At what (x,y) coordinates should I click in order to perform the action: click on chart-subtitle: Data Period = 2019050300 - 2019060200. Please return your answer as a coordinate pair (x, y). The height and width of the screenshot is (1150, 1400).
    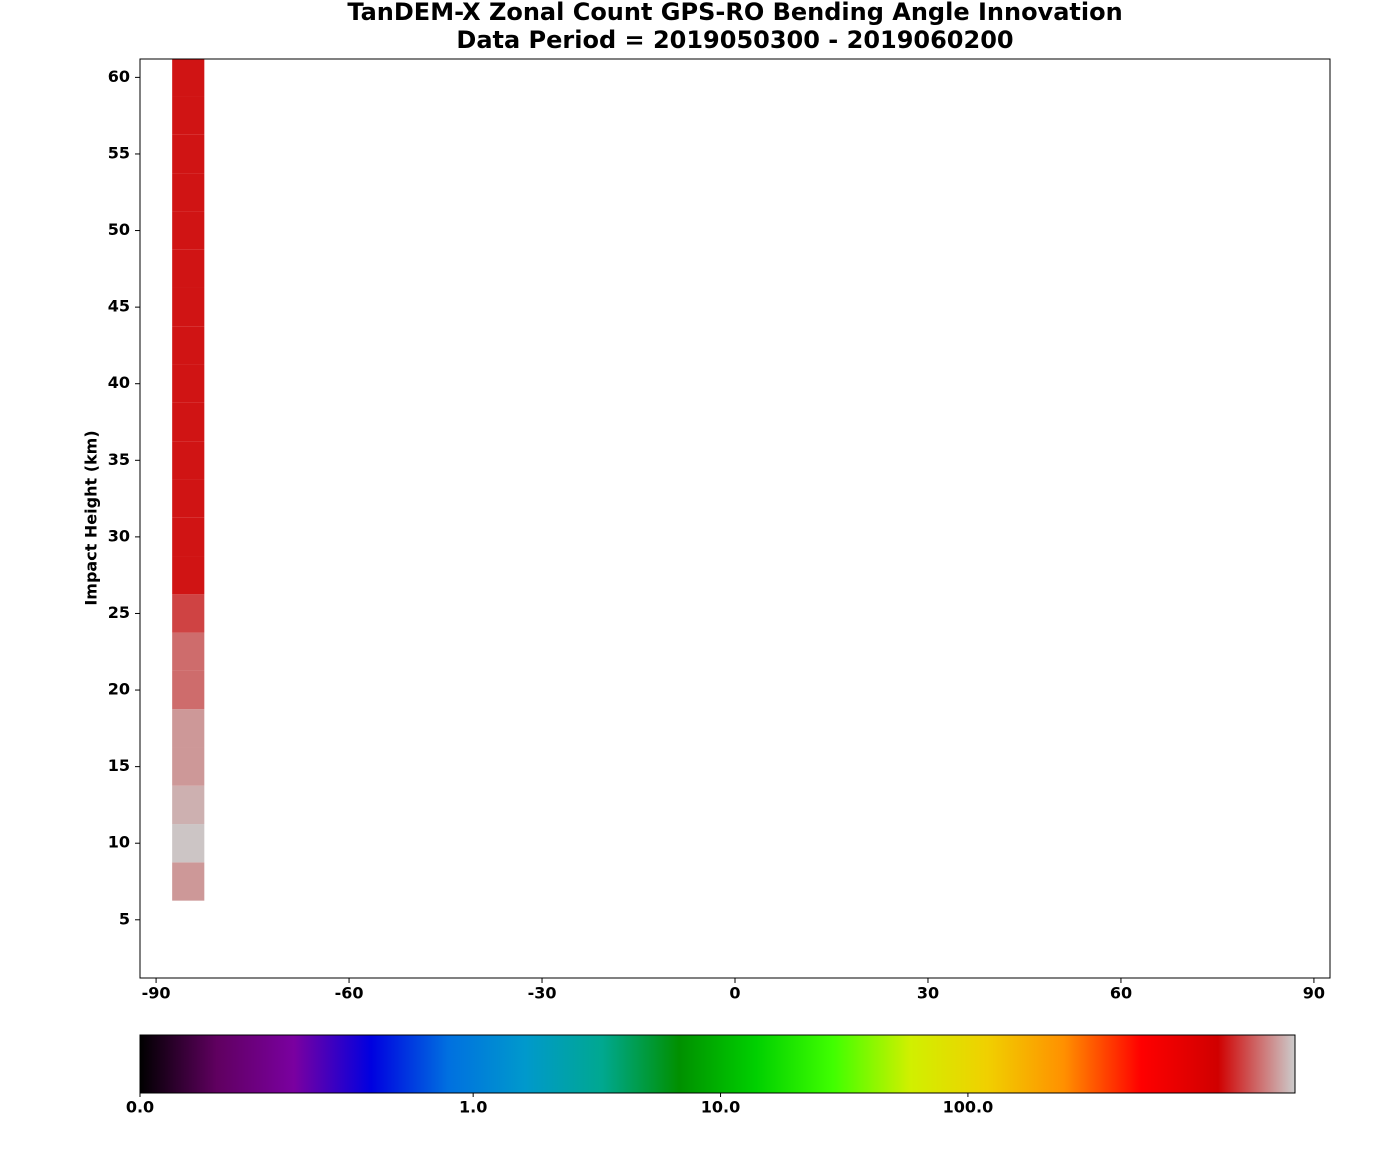
    Looking at the image, I should click on (734, 40).